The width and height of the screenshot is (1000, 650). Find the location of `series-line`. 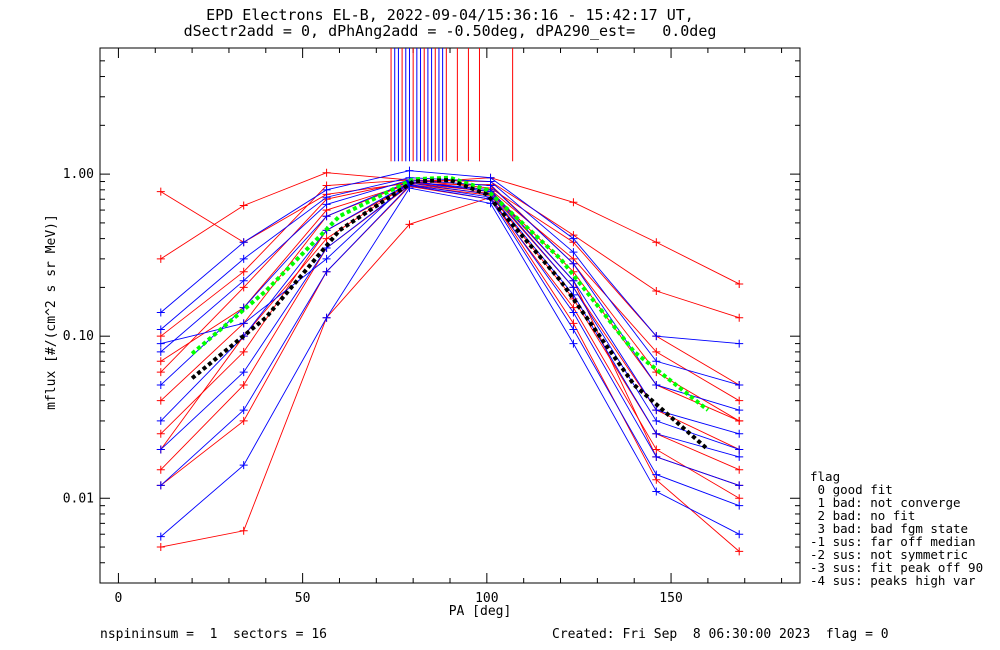

series-line is located at coordinates (450, 245).